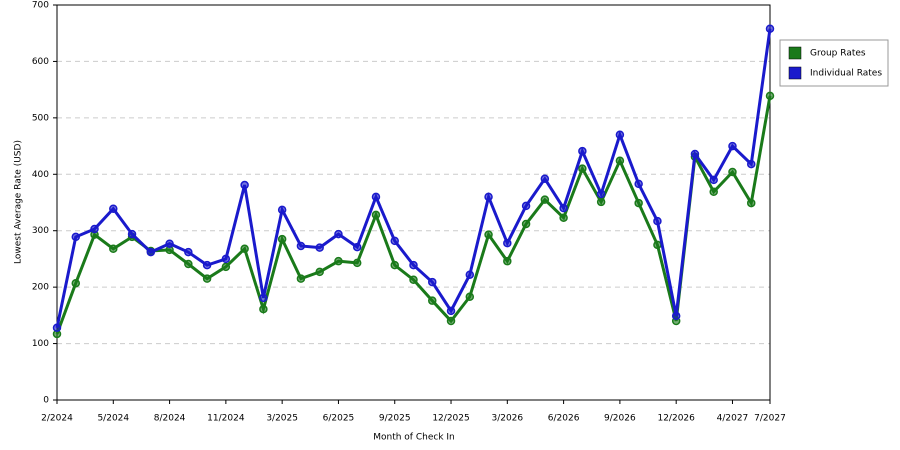  What do you see at coordinates (450, 419) in the screenshot?
I see `x-tick-label: 12/2025` at bounding box center [450, 419].